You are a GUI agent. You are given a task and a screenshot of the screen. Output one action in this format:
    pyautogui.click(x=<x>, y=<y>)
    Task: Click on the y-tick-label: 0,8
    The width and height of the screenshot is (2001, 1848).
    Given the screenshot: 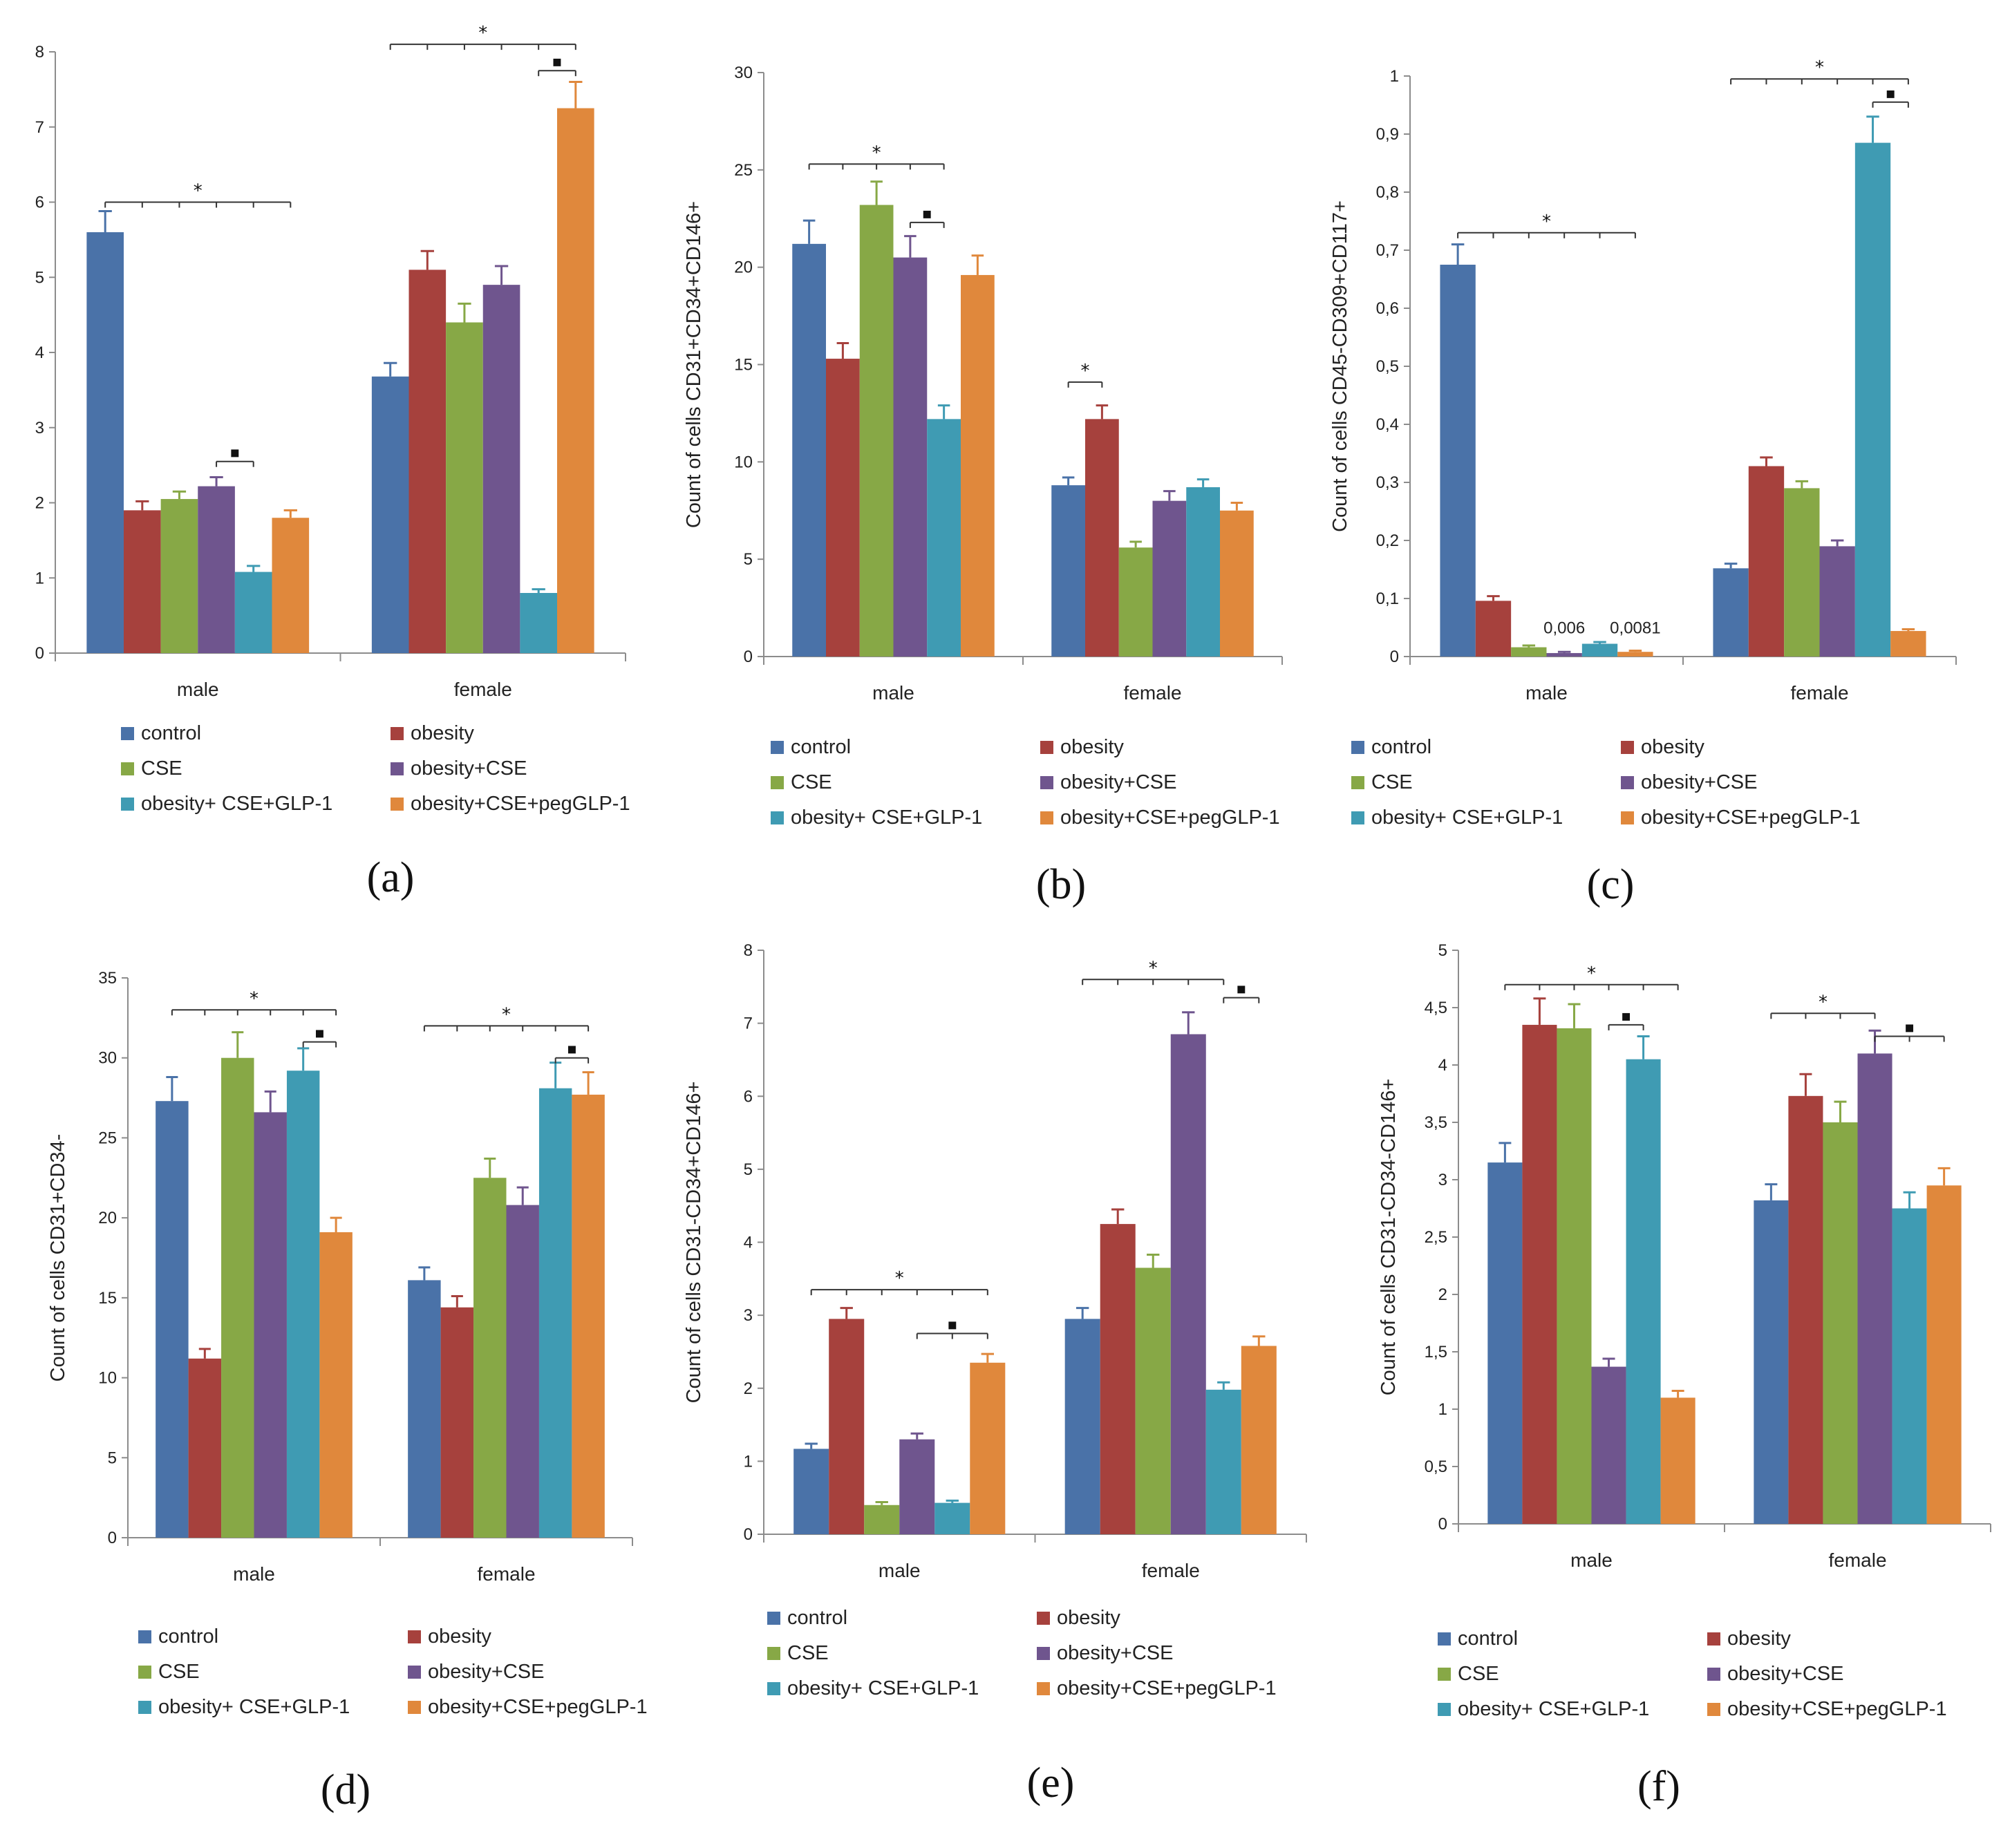 What is the action you would take?
    pyautogui.click(x=1387, y=192)
    